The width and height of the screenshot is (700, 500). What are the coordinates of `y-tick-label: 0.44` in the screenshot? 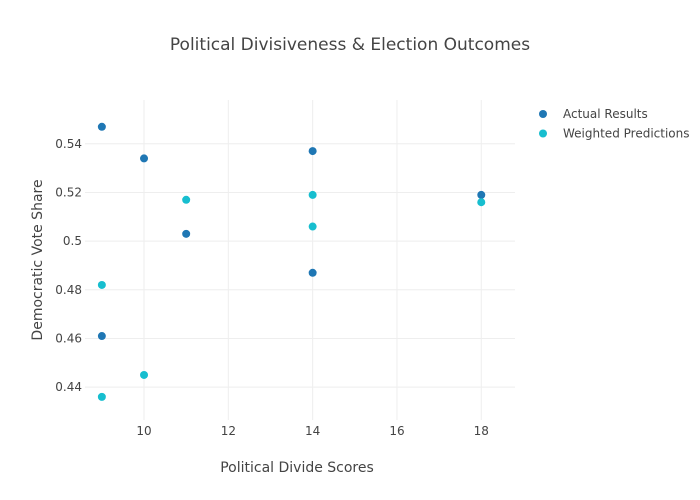 It's located at (68, 387).